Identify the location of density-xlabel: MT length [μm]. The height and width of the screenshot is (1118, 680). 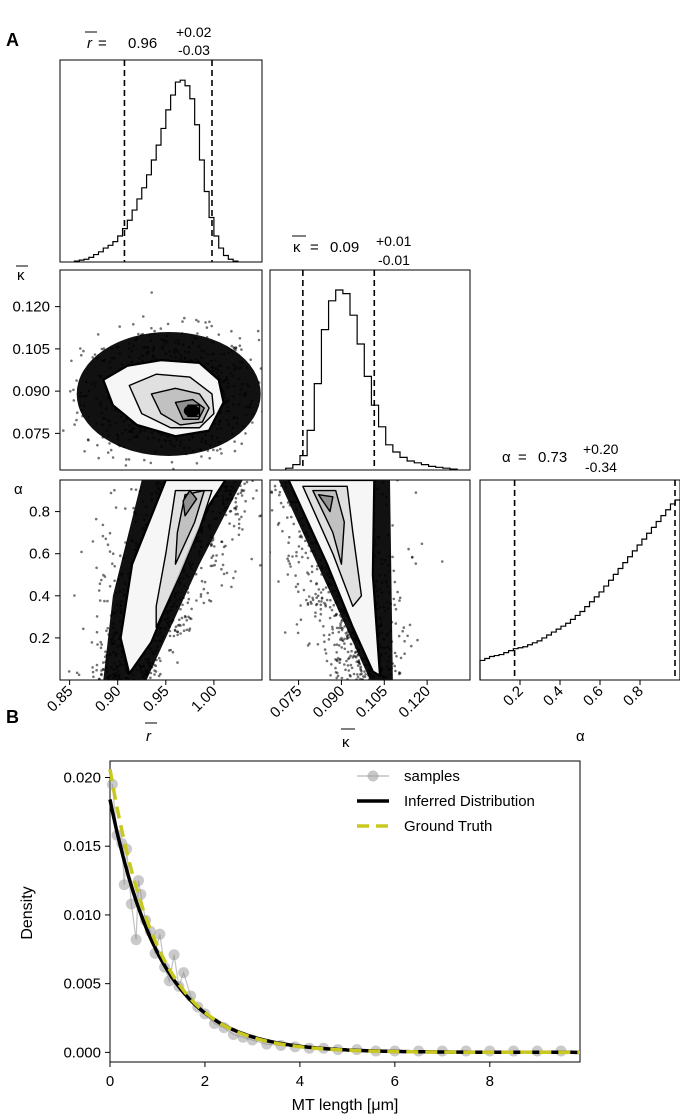
(345, 1105).